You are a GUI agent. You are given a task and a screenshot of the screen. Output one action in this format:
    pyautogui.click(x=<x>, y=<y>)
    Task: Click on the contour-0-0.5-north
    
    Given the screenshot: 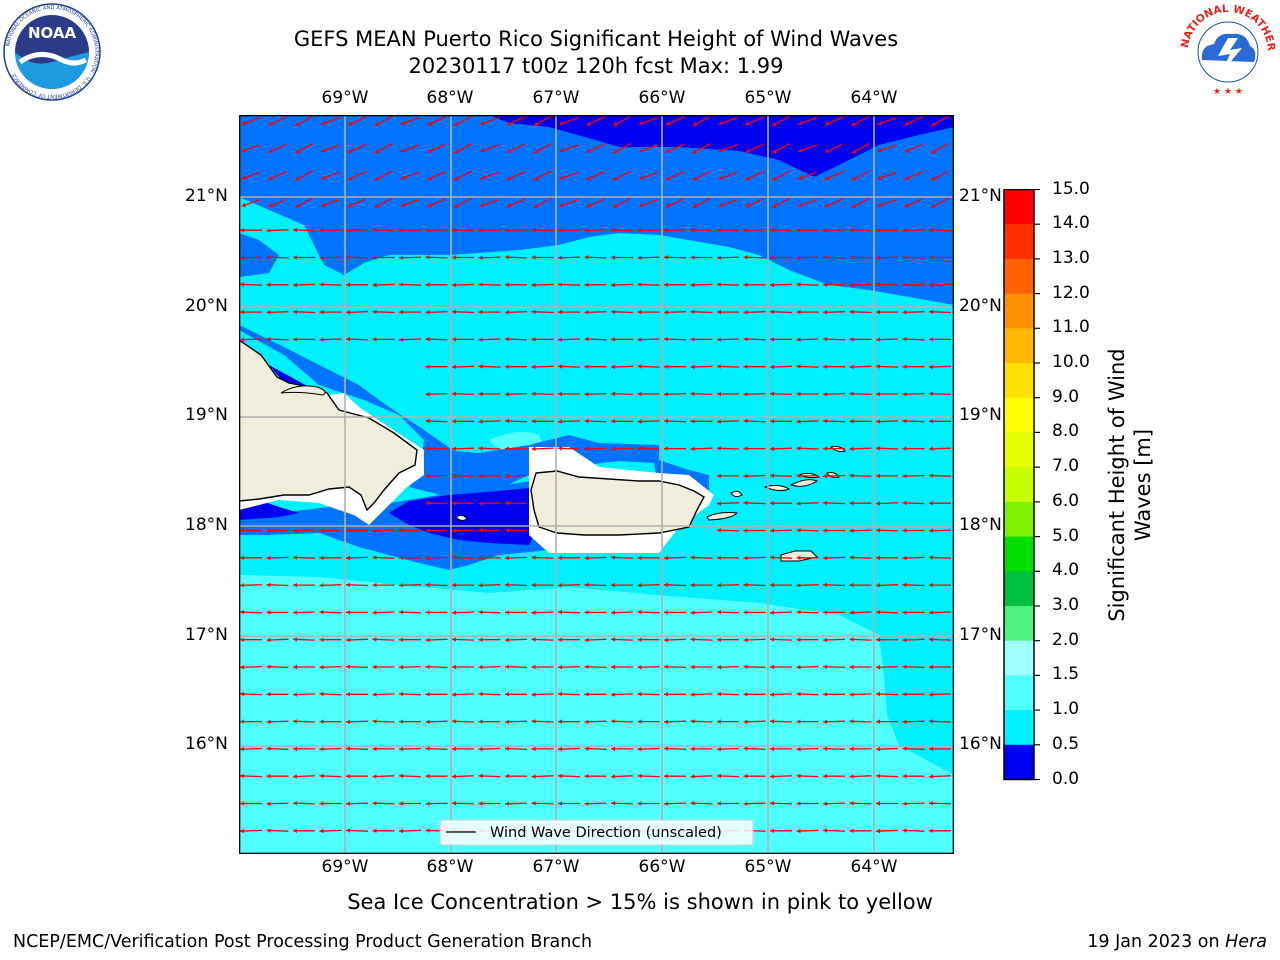 What is the action you would take?
    pyautogui.click(x=721, y=146)
    